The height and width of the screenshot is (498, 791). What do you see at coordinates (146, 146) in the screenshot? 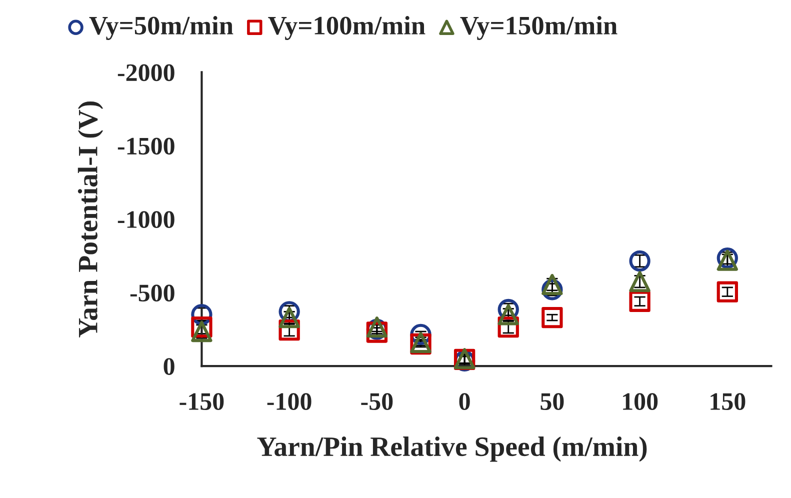
I see `y-tick-label: -1500` at bounding box center [146, 146].